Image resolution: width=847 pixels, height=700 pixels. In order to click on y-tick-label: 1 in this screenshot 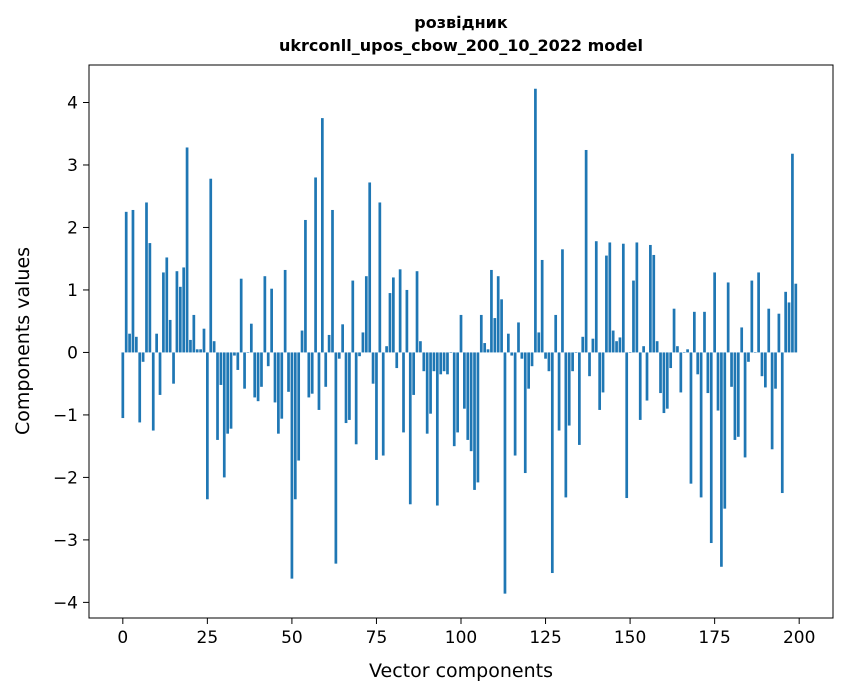, I will do `click(72, 291)`.